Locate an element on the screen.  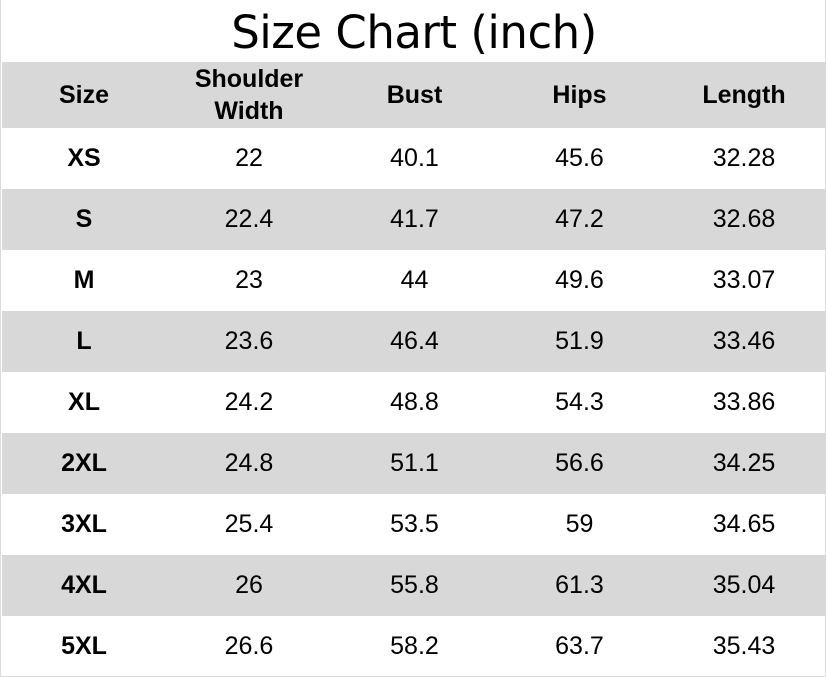
header-hips: Hips is located at coordinates (579, 94).